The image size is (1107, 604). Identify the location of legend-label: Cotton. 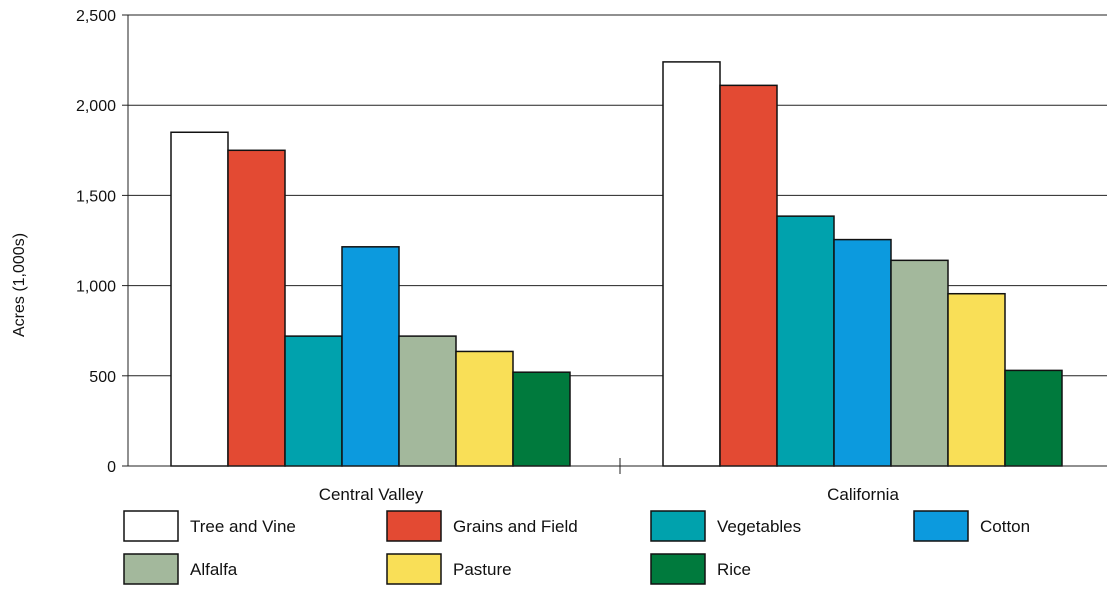
(1005, 526).